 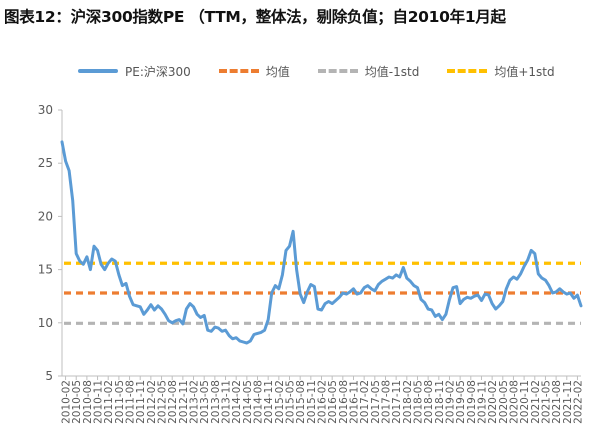 I want to click on legend-swatch-mean, so click(x=238, y=71).